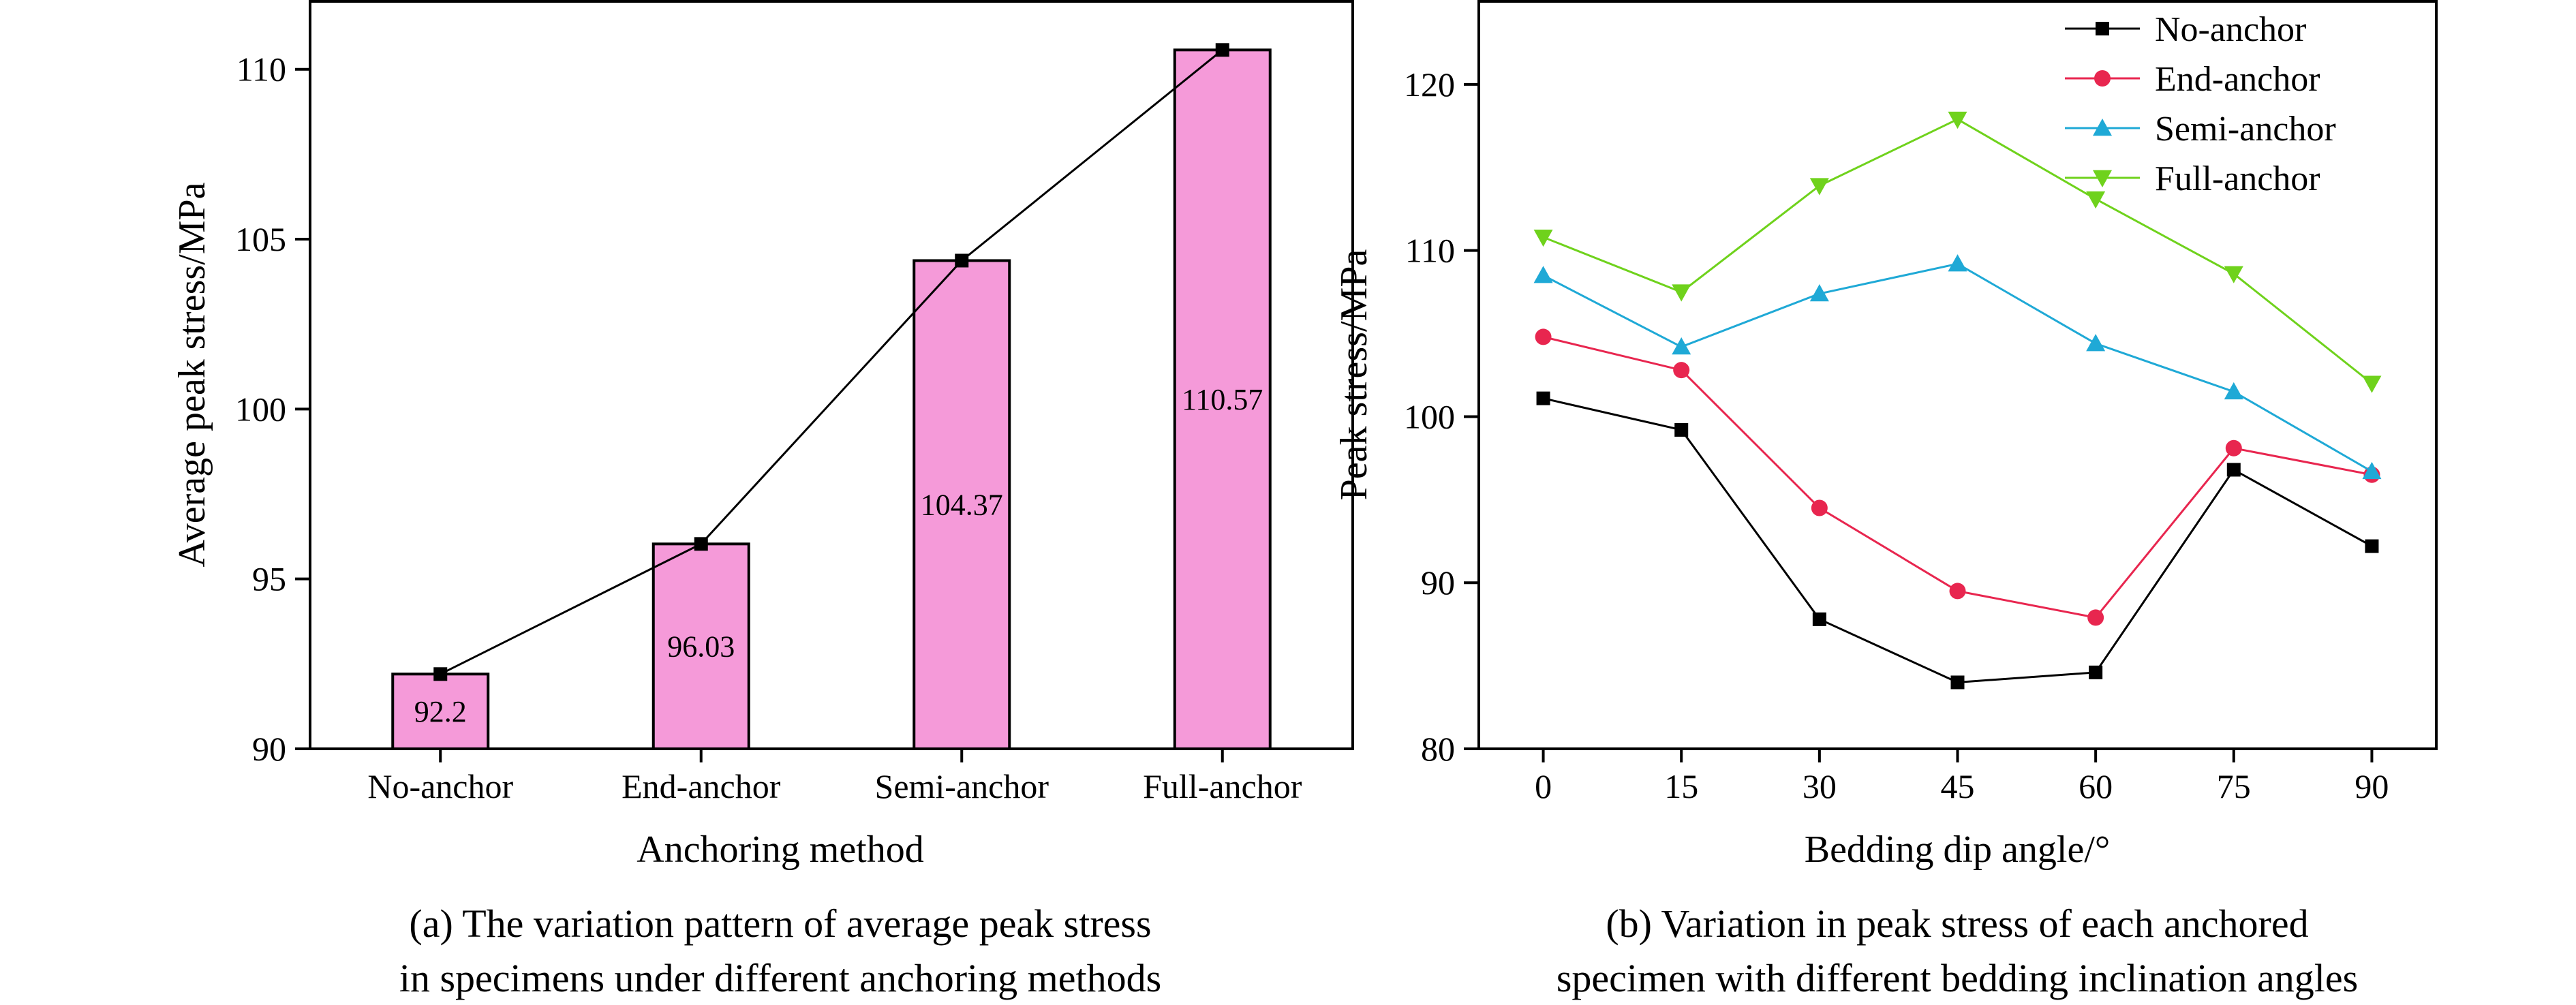 The height and width of the screenshot is (1005, 2576). I want to click on y-tick-label-b: 90, so click(1438, 583).